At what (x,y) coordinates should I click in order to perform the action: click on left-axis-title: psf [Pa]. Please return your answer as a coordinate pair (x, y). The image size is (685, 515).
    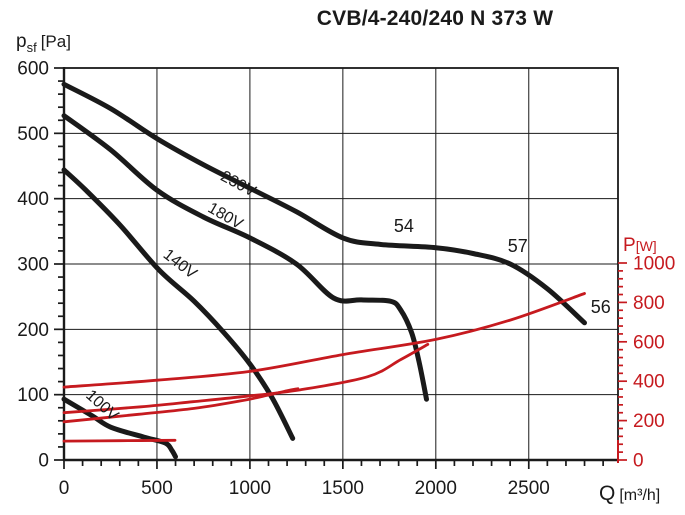
    Looking at the image, I should click on (43, 43).